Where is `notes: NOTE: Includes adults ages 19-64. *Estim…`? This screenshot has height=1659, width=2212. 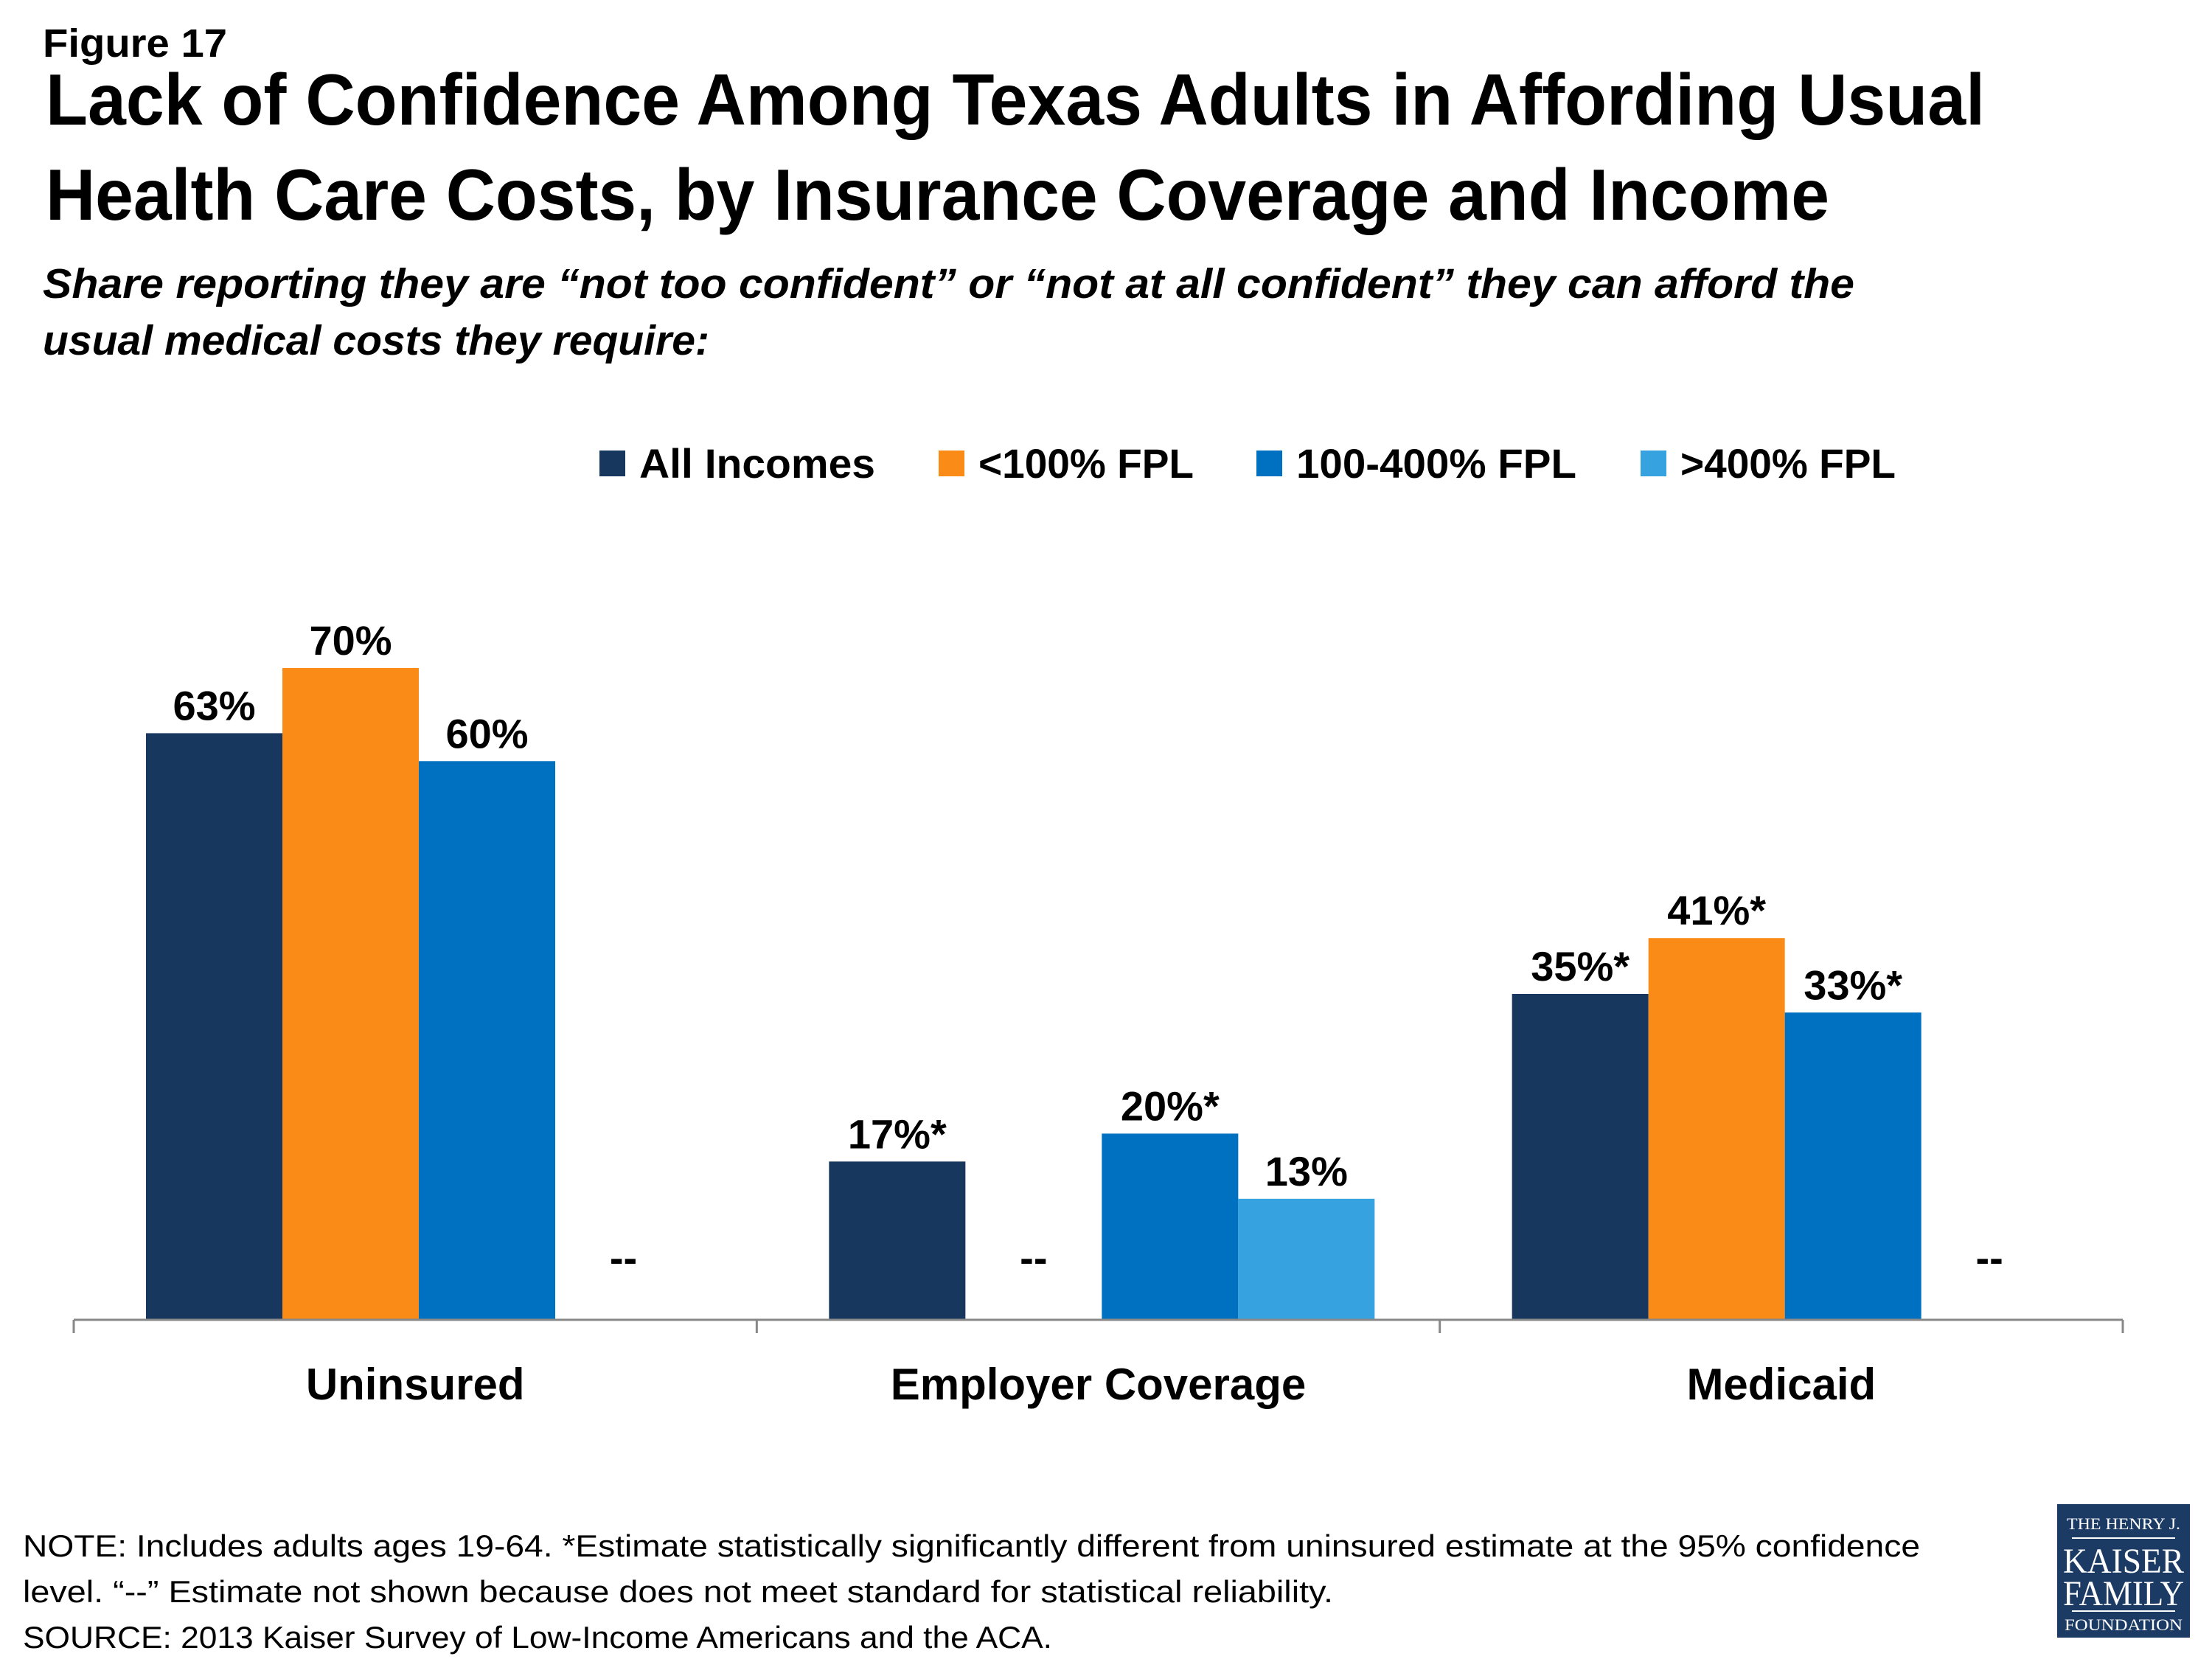 notes: NOTE: Includes adults ages 19-64. *Estim… is located at coordinates (971, 1591).